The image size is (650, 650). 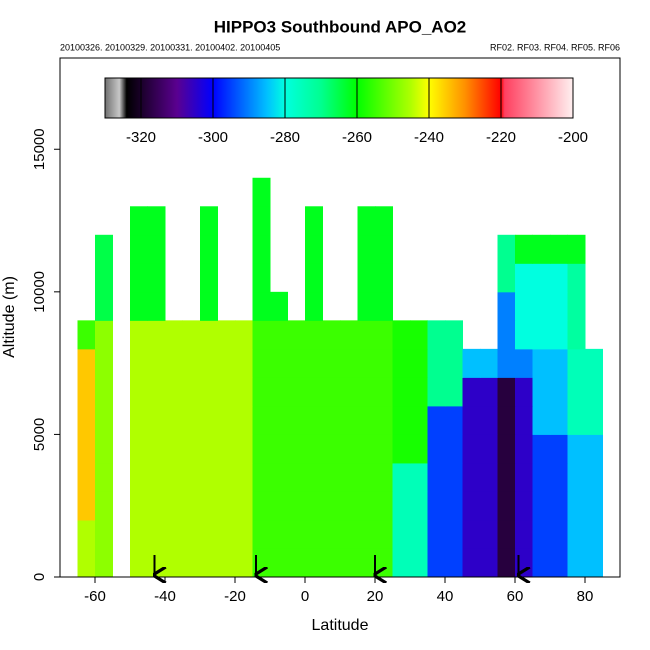 What do you see at coordinates (573, 137) in the screenshot?
I see `colorbar-tick-label: -200` at bounding box center [573, 137].